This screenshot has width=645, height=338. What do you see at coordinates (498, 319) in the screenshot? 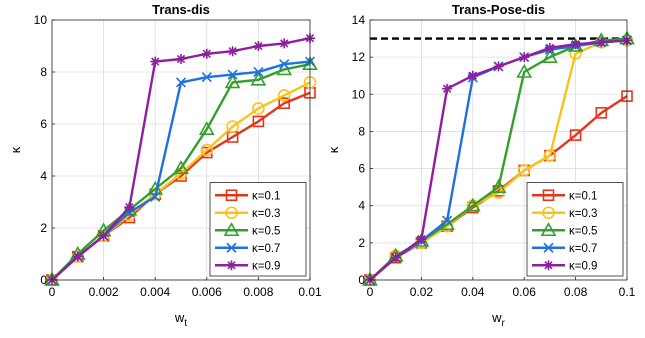
I see `x-axis-label: wr` at bounding box center [498, 319].